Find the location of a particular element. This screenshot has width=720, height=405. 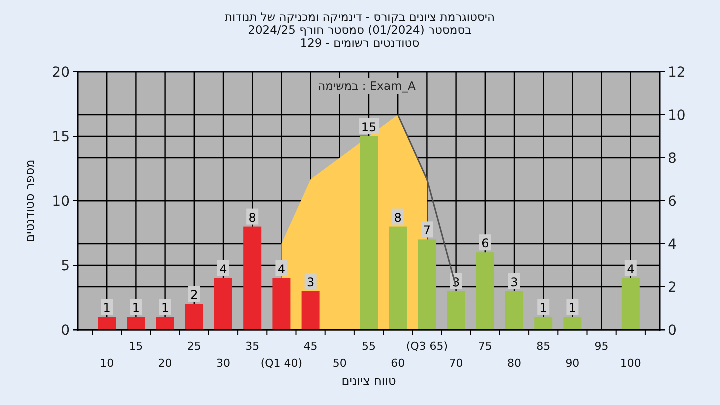

y-tick-label: 10 is located at coordinates (61, 202).